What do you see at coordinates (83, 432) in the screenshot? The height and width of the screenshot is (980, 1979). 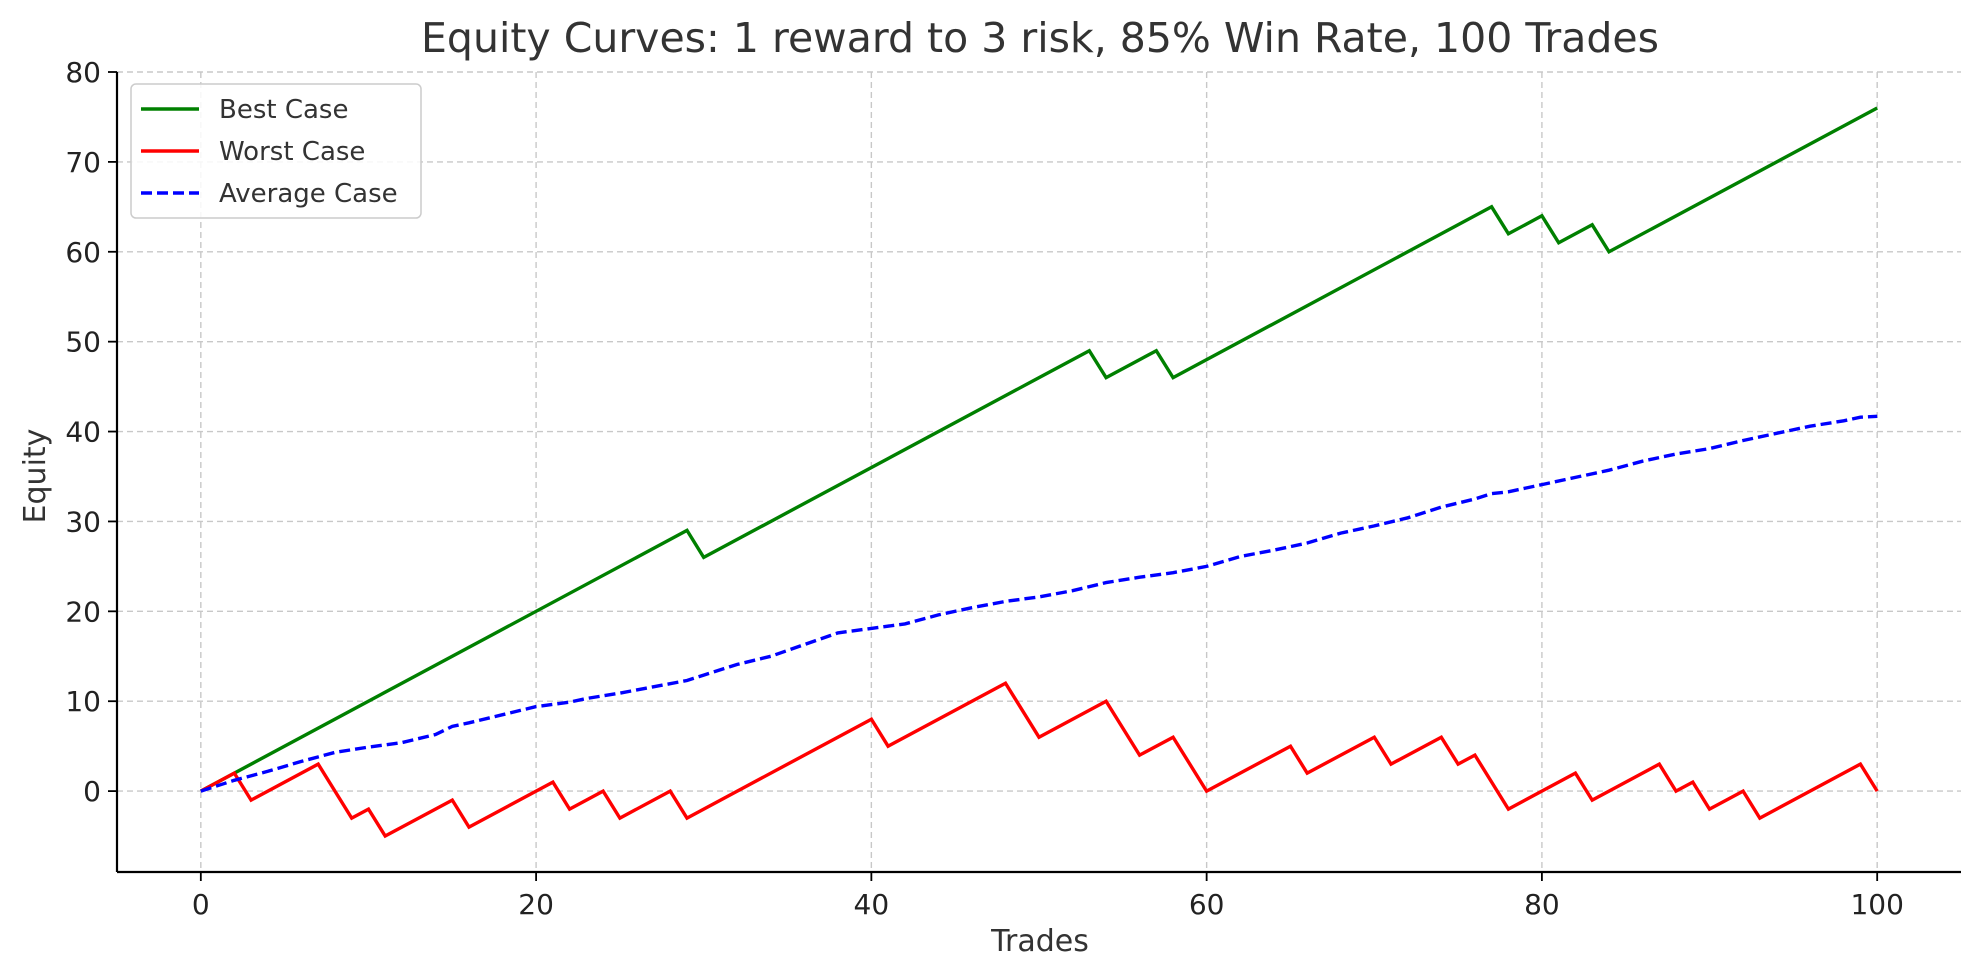 I see `y-tick-label: 40` at bounding box center [83, 432].